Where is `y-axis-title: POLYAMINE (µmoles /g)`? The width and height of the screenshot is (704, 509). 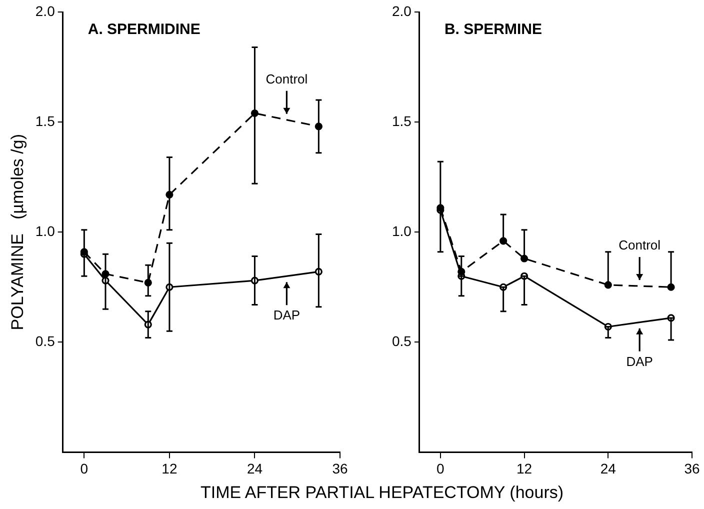
y-axis-title: POLYAMINE (µmoles /g) is located at coordinates (17, 232).